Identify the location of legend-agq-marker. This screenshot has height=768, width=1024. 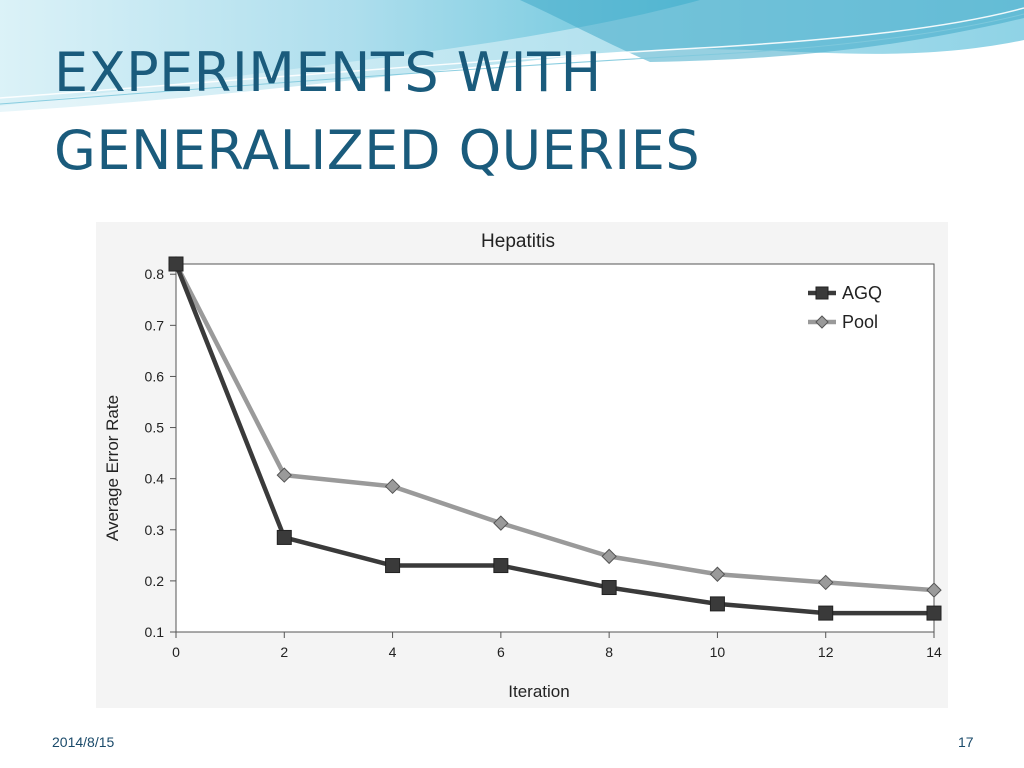
(822, 293).